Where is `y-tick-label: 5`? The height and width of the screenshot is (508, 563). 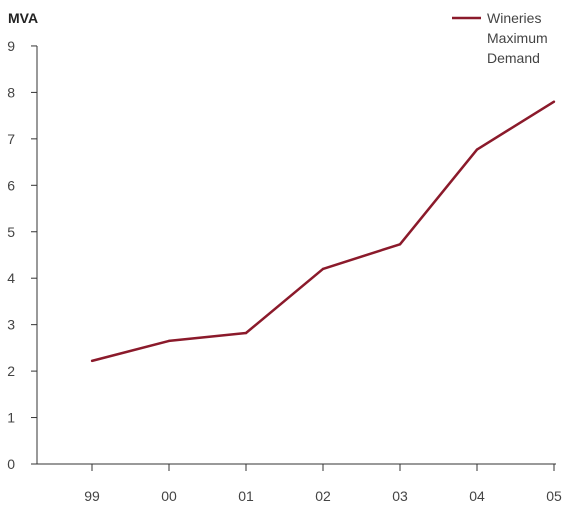 y-tick-label: 5 is located at coordinates (11, 232).